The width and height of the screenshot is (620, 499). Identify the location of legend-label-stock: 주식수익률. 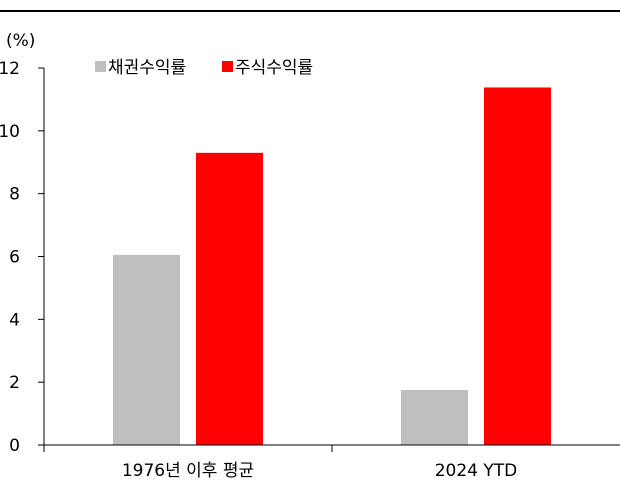
(274, 68).